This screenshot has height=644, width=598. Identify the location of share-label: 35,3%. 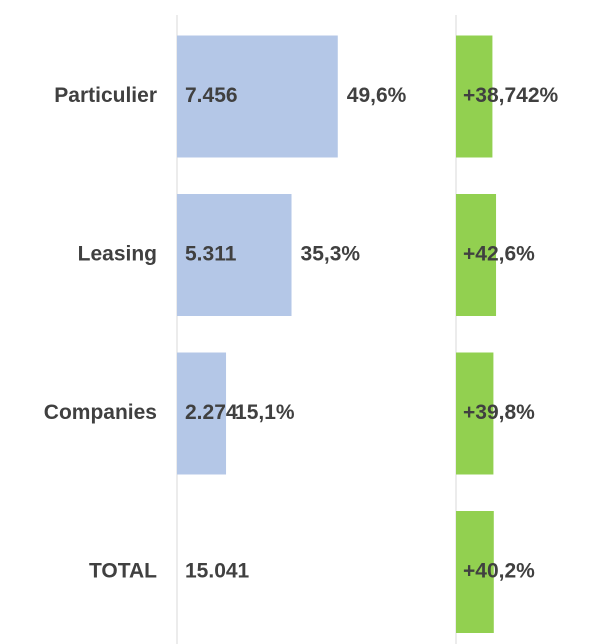
(331, 254).